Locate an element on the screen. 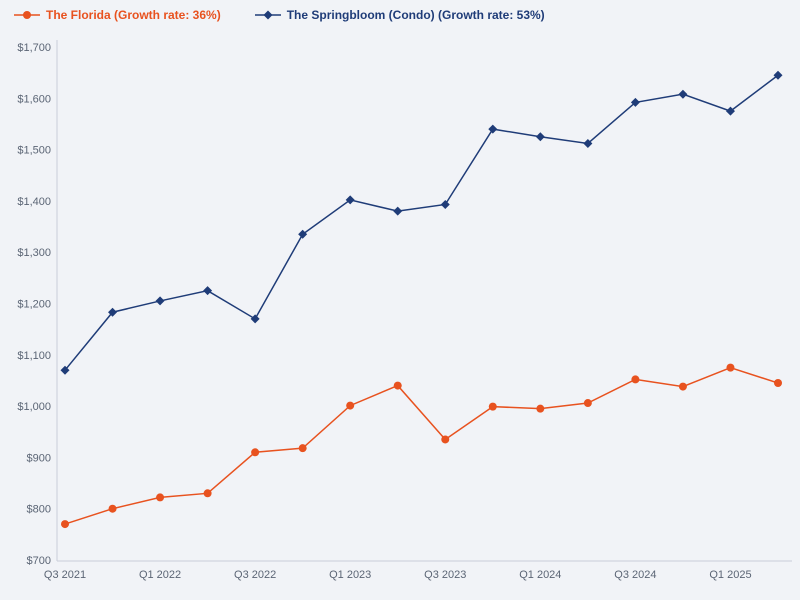  x-axis-tick-label: Q1 2025 is located at coordinates (730, 575).